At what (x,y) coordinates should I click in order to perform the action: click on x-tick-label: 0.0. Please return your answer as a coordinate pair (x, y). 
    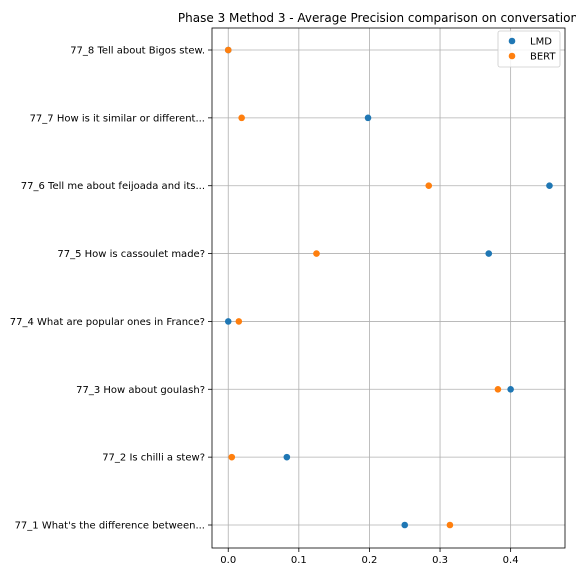
    Looking at the image, I should click on (228, 560).